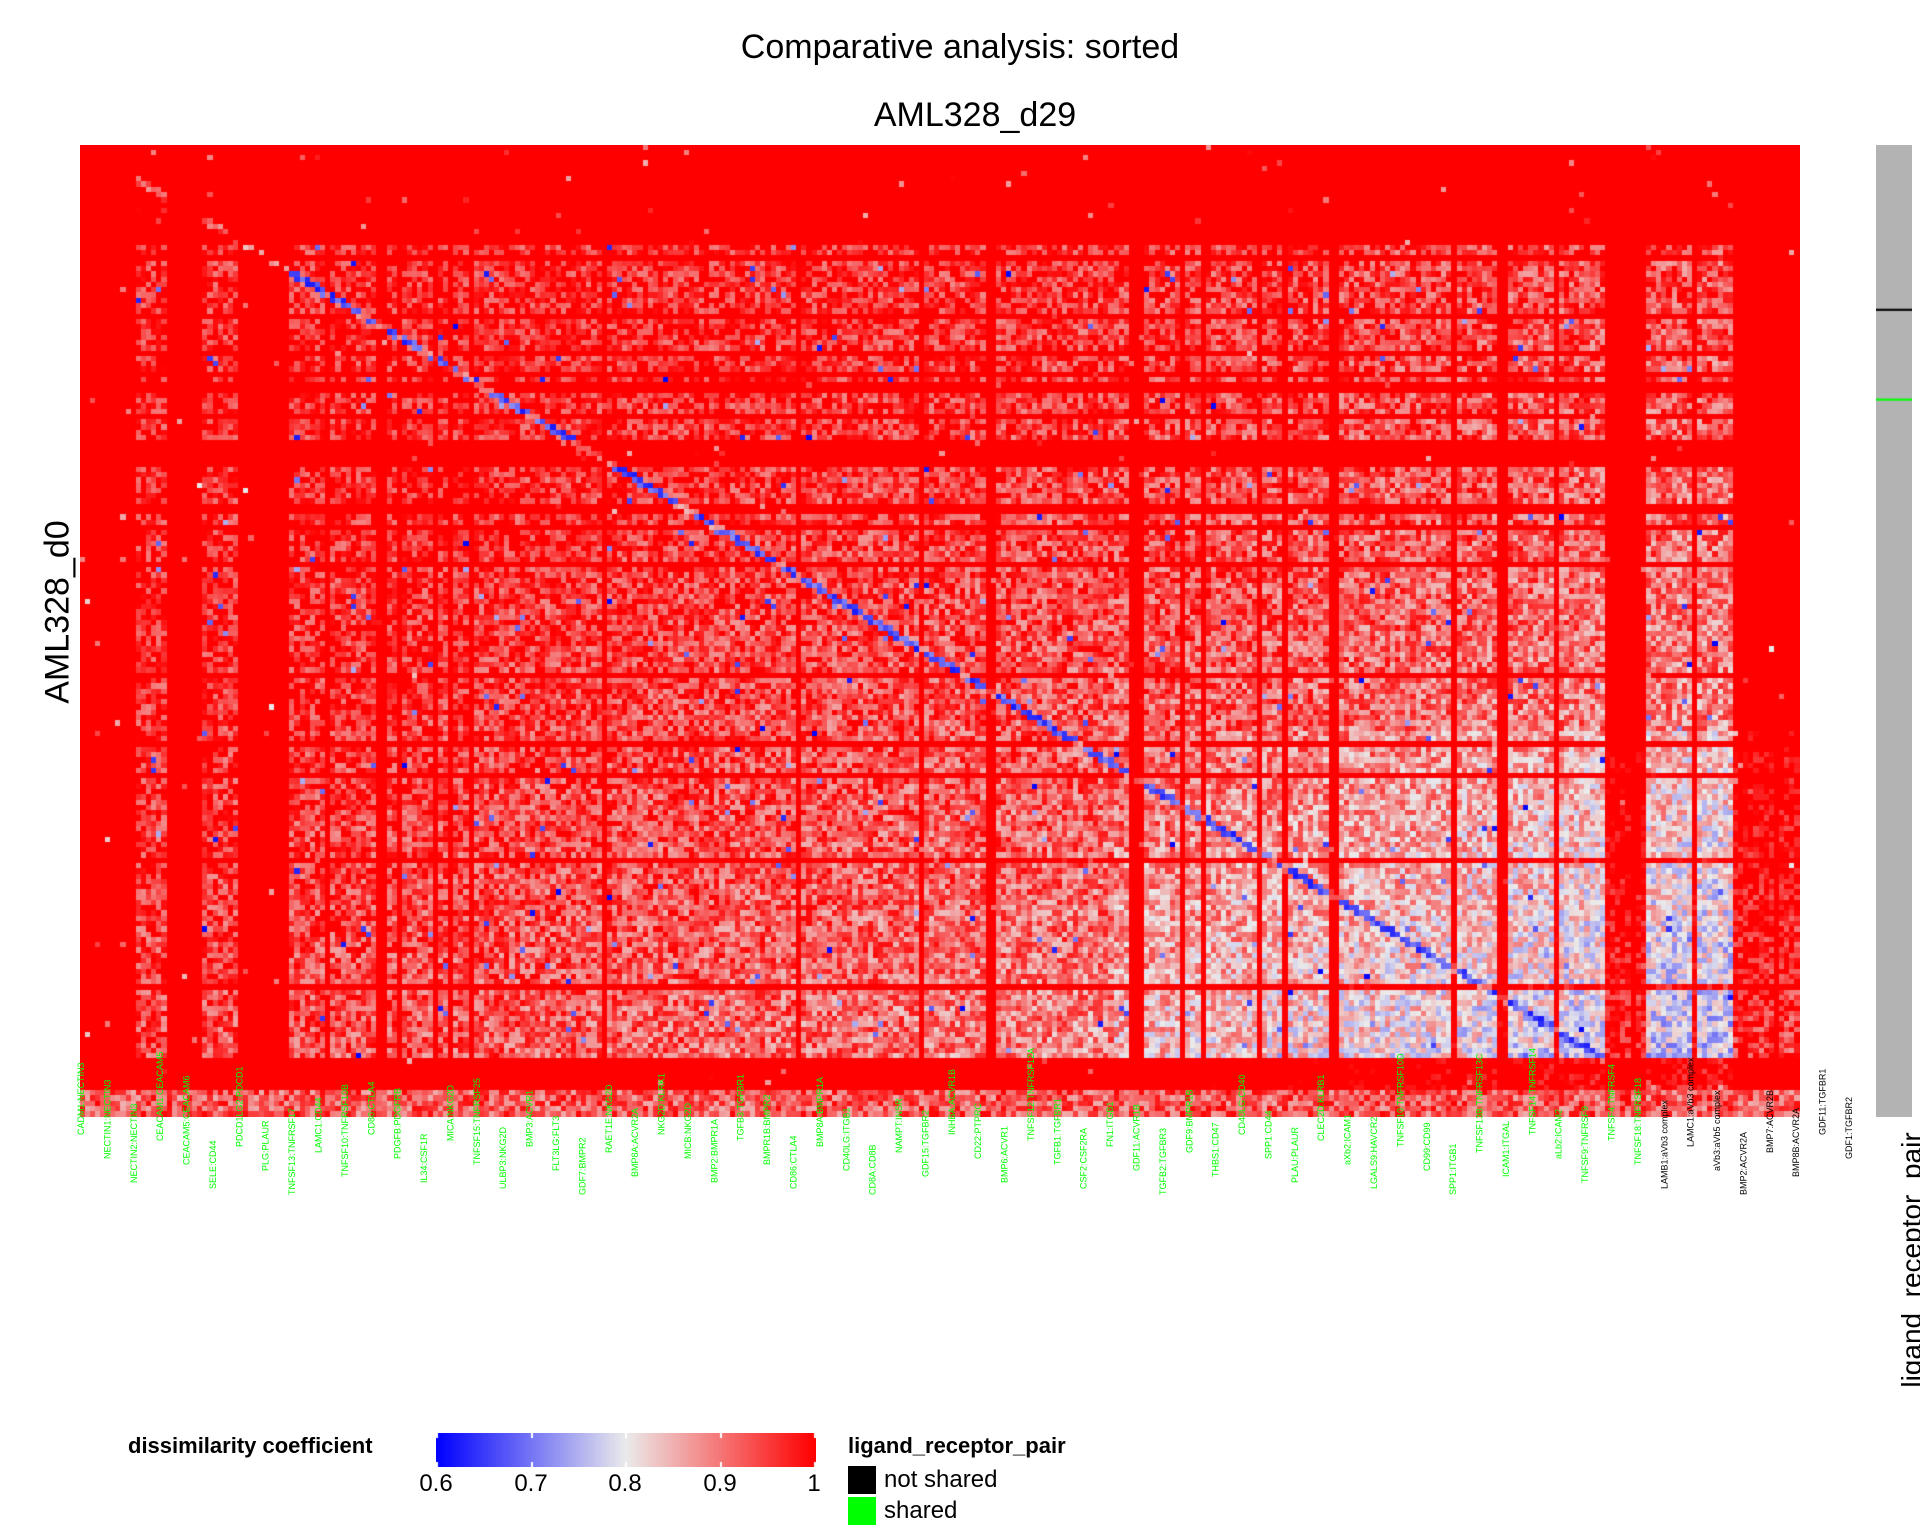  Describe the element at coordinates (921, 1510) in the screenshot. I see `shared-label: shared` at that location.